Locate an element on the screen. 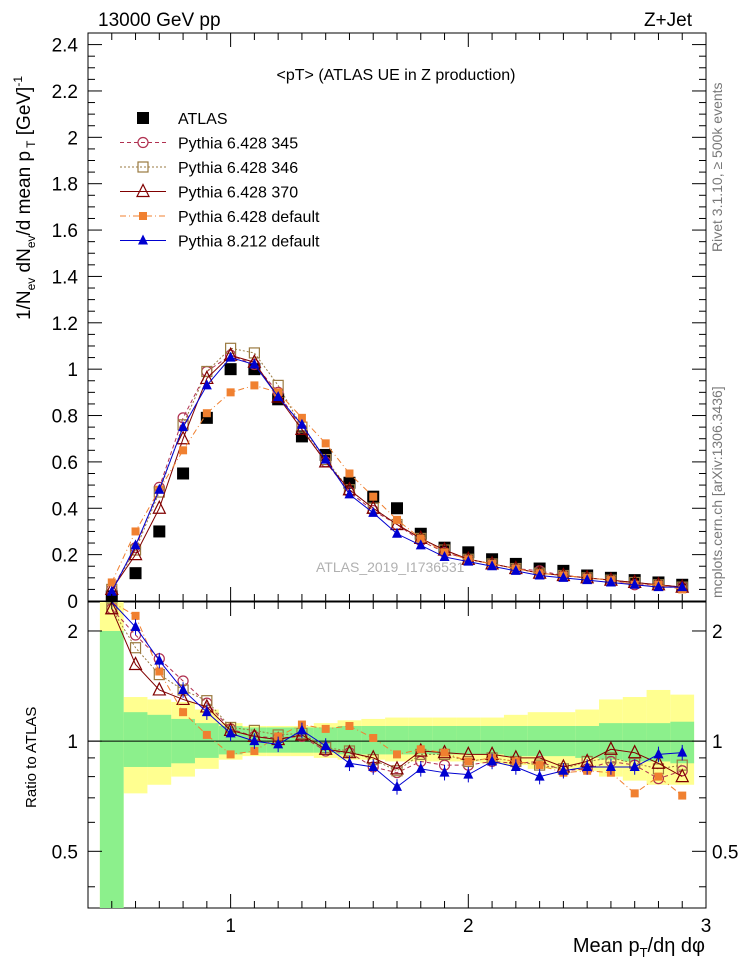  legend-marker-py370 is located at coordinates (143, 190).